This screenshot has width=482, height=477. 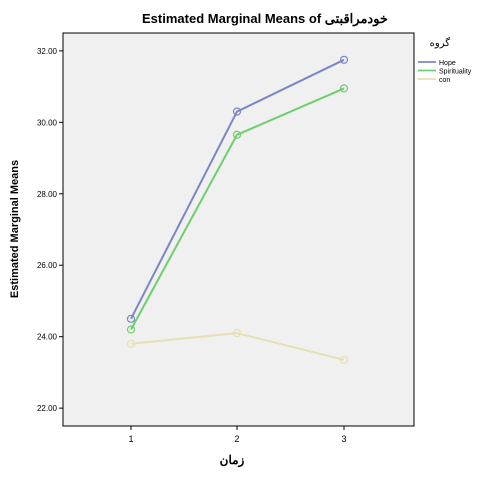 I want to click on y-axis-label: Estimated Marginal Means, so click(x=15, y=229).